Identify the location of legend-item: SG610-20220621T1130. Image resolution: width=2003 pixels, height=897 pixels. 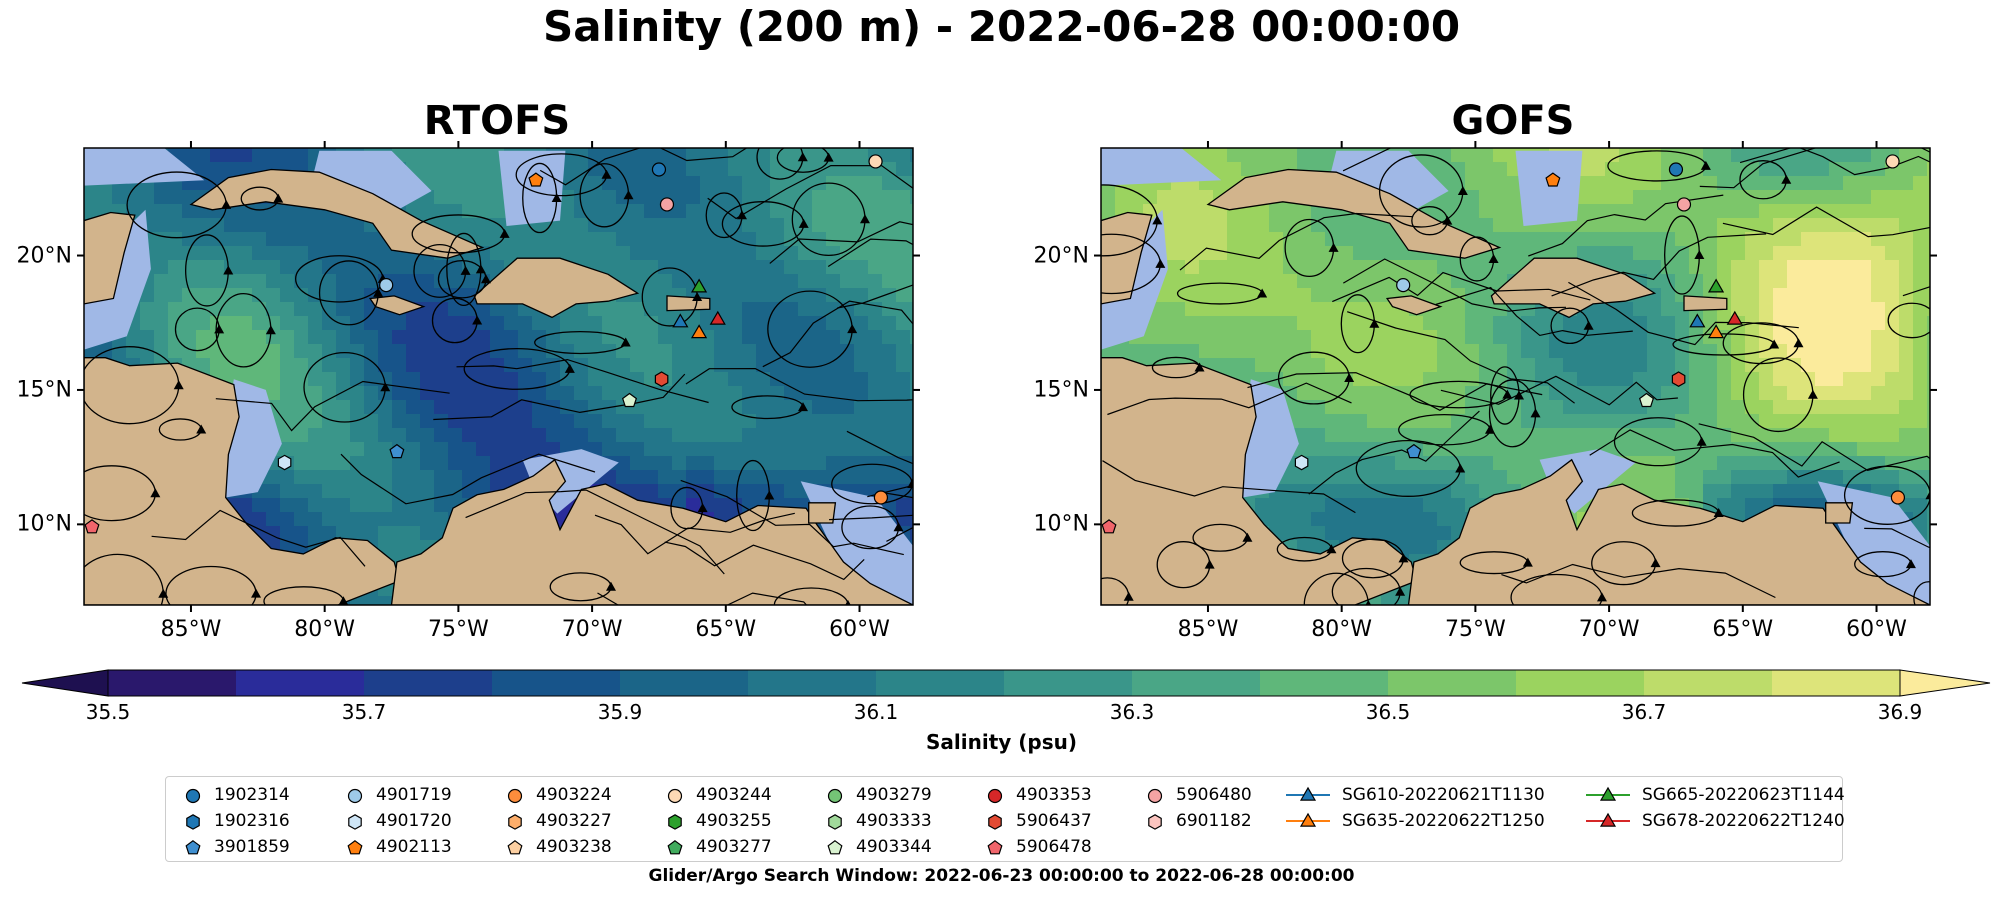
(1415, 795).